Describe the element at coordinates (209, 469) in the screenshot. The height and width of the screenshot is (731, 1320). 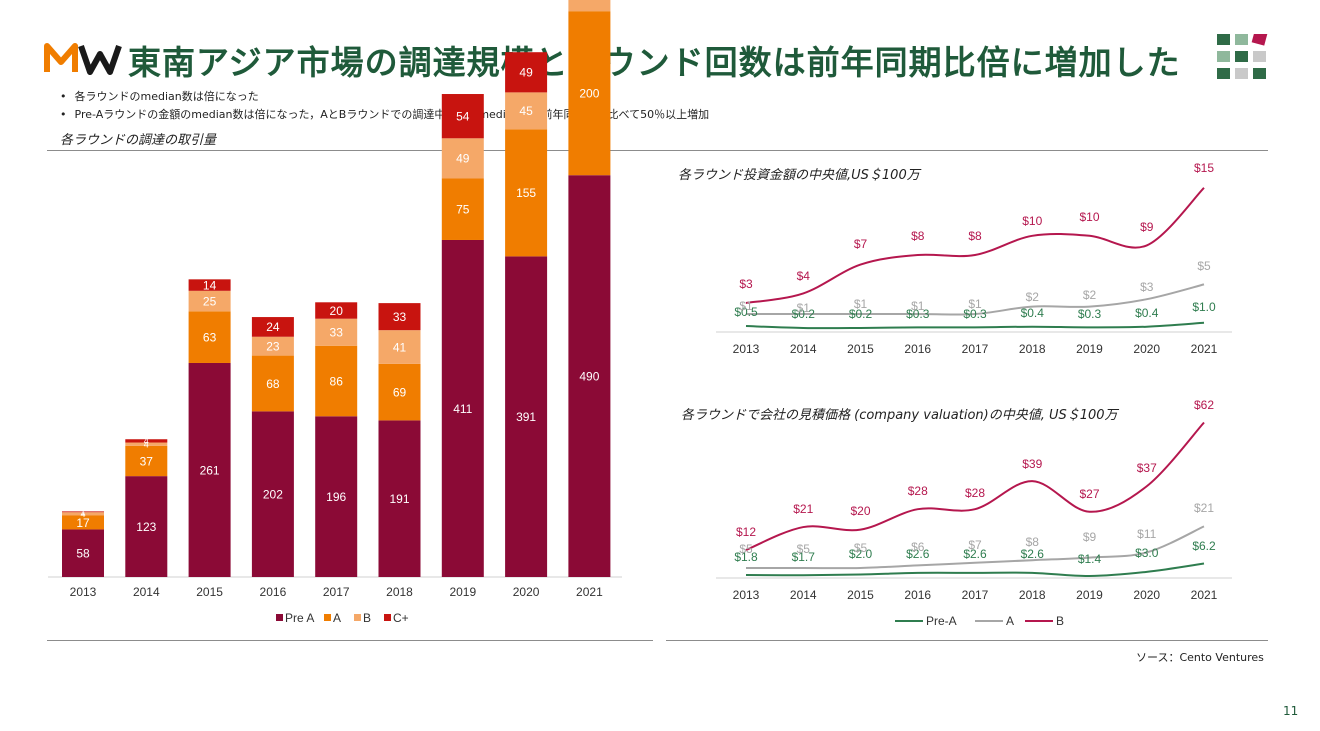
I see `bar-pre-a-2015` at that location.